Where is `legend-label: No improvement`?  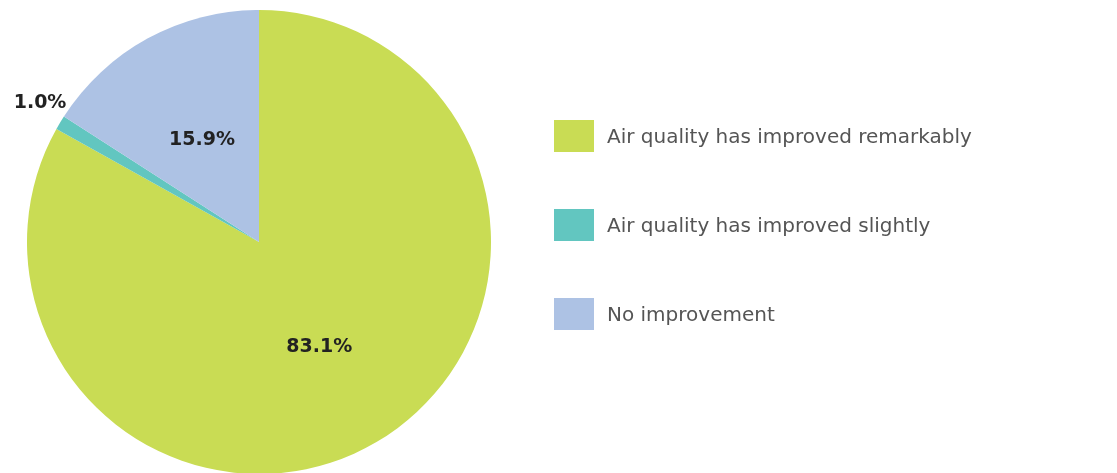
legend-label: No improvement is located at coordinates (691, 314).